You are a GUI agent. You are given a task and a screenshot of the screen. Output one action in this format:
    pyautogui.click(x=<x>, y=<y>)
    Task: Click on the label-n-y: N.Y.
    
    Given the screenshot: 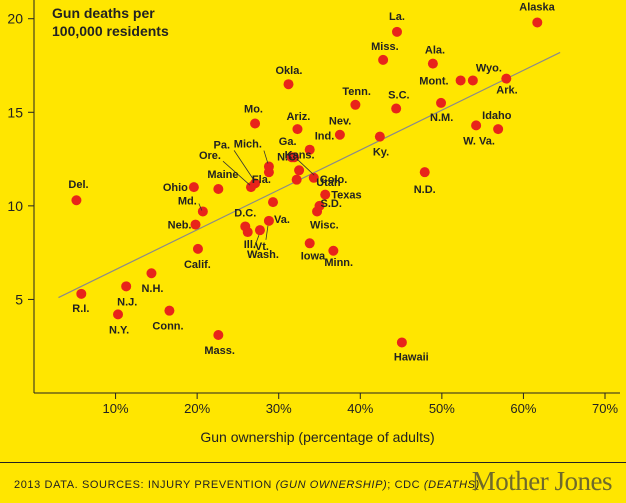 What is the action you would take?
    pyautogui.click(x=119, y=330)
    